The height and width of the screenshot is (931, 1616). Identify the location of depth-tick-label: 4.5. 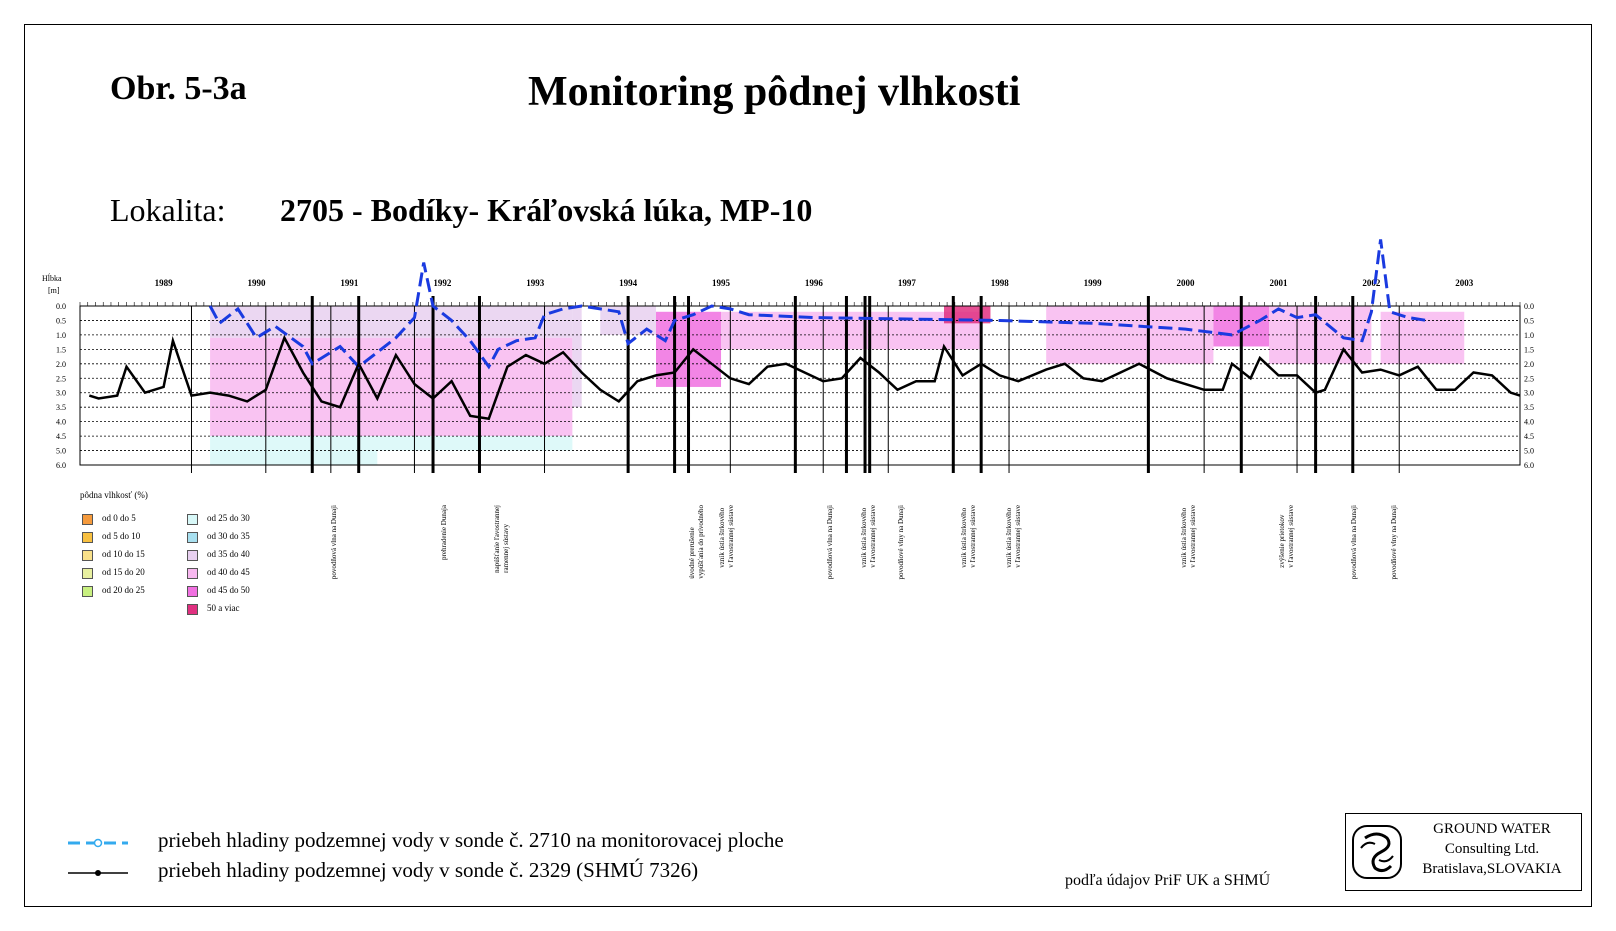
(61, 436).